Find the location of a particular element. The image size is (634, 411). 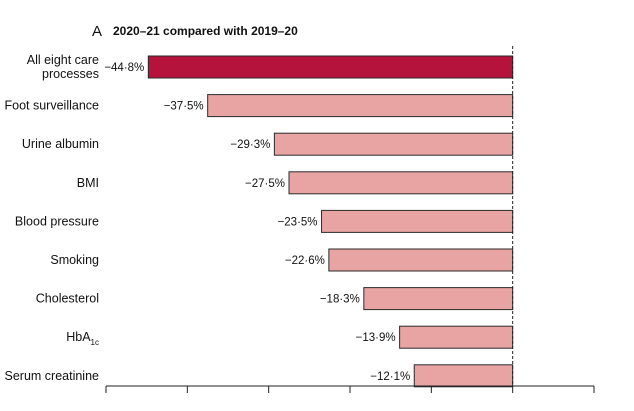

data-label: −23·5% is located at coordinates (298, 222).